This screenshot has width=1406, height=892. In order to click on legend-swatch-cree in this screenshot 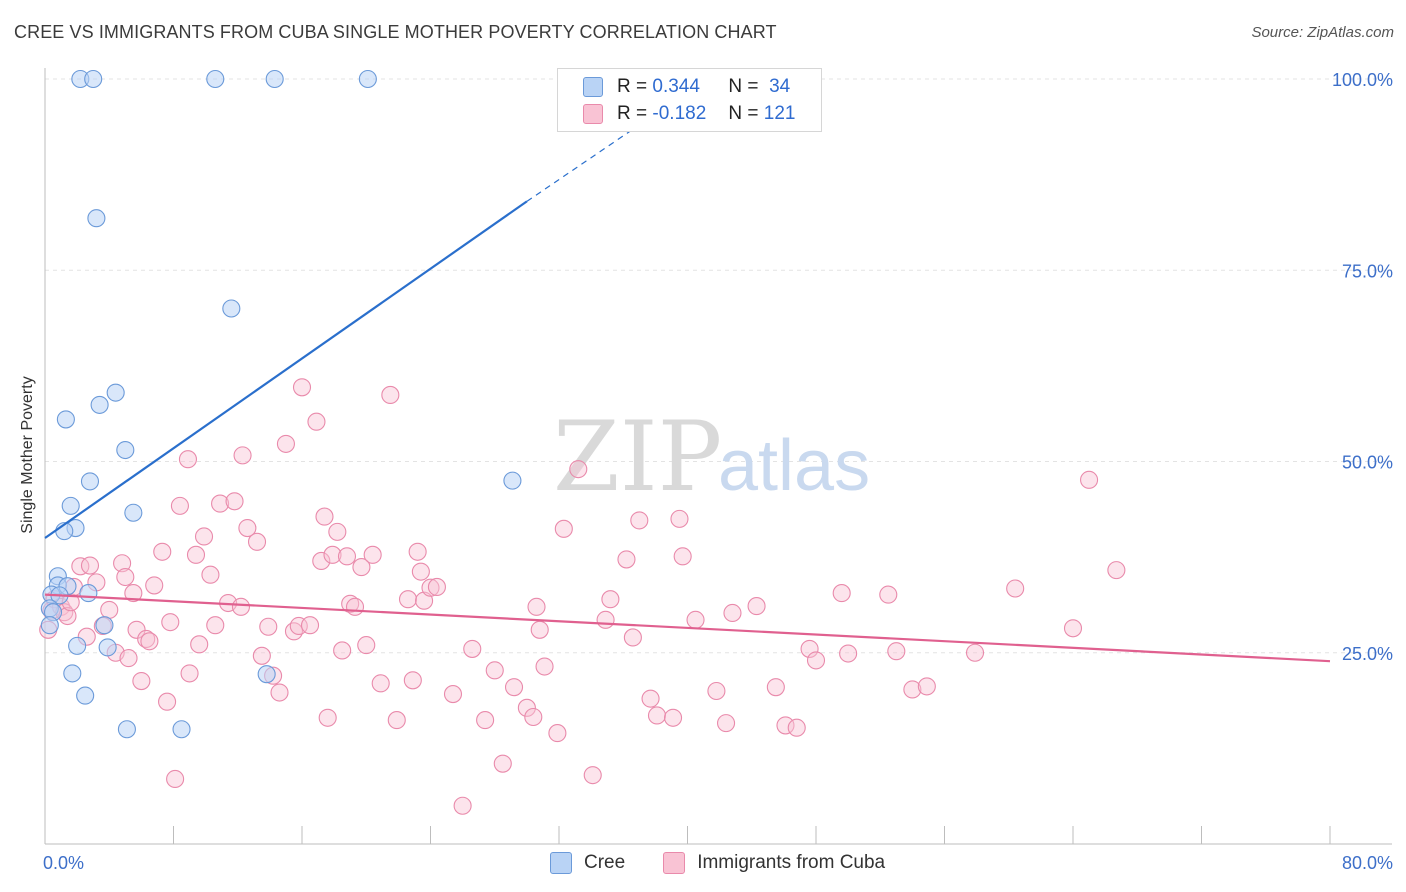, I will do `click(593, 87)`.